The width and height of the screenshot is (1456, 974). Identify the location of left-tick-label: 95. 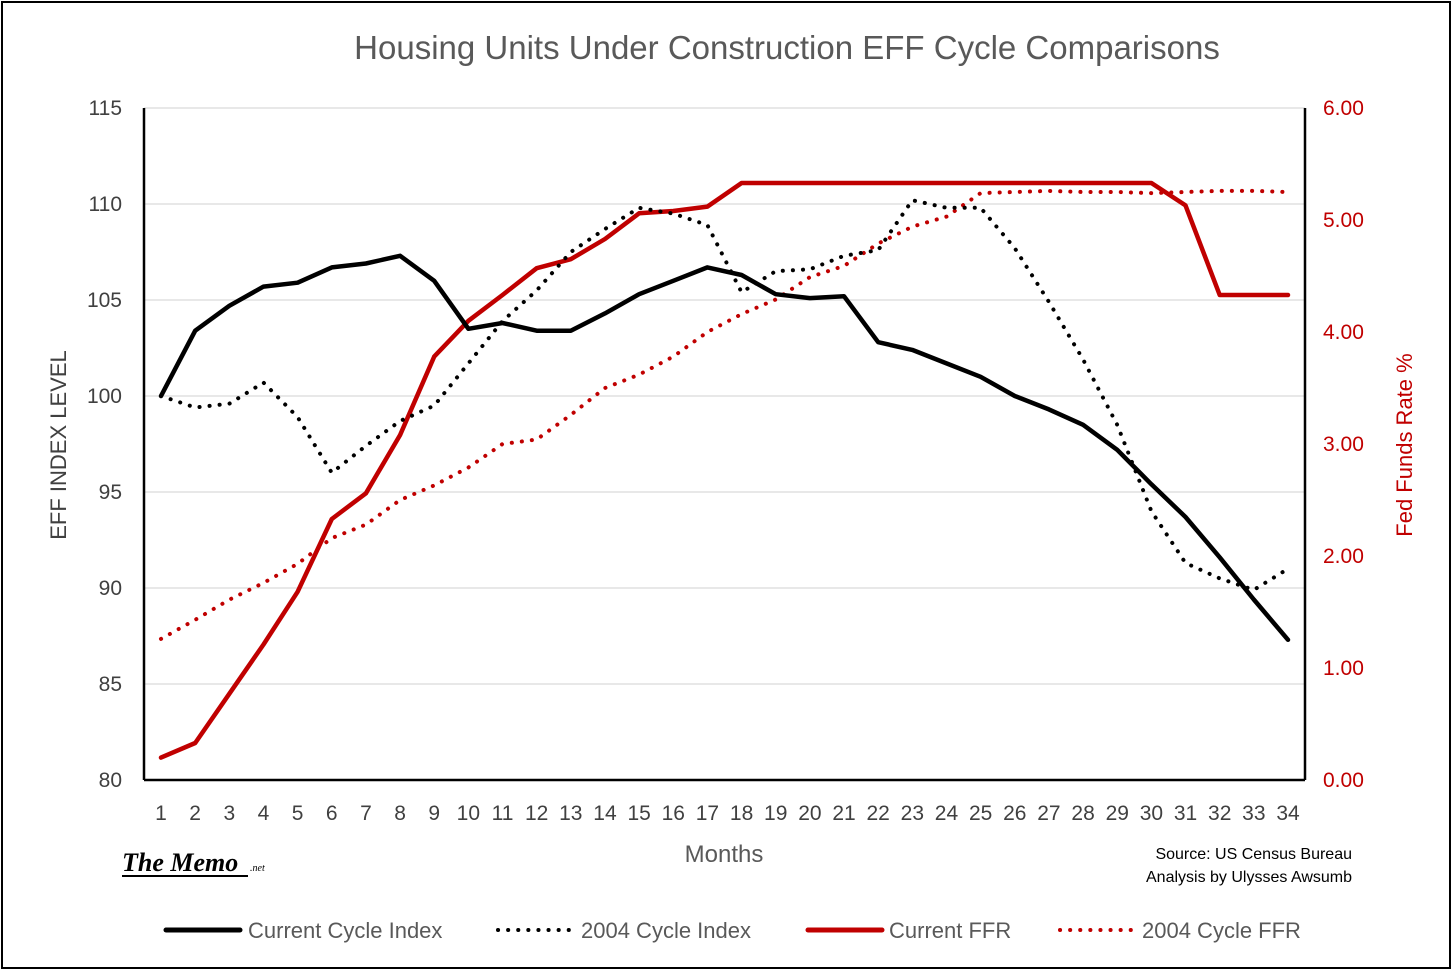
(110, 492).